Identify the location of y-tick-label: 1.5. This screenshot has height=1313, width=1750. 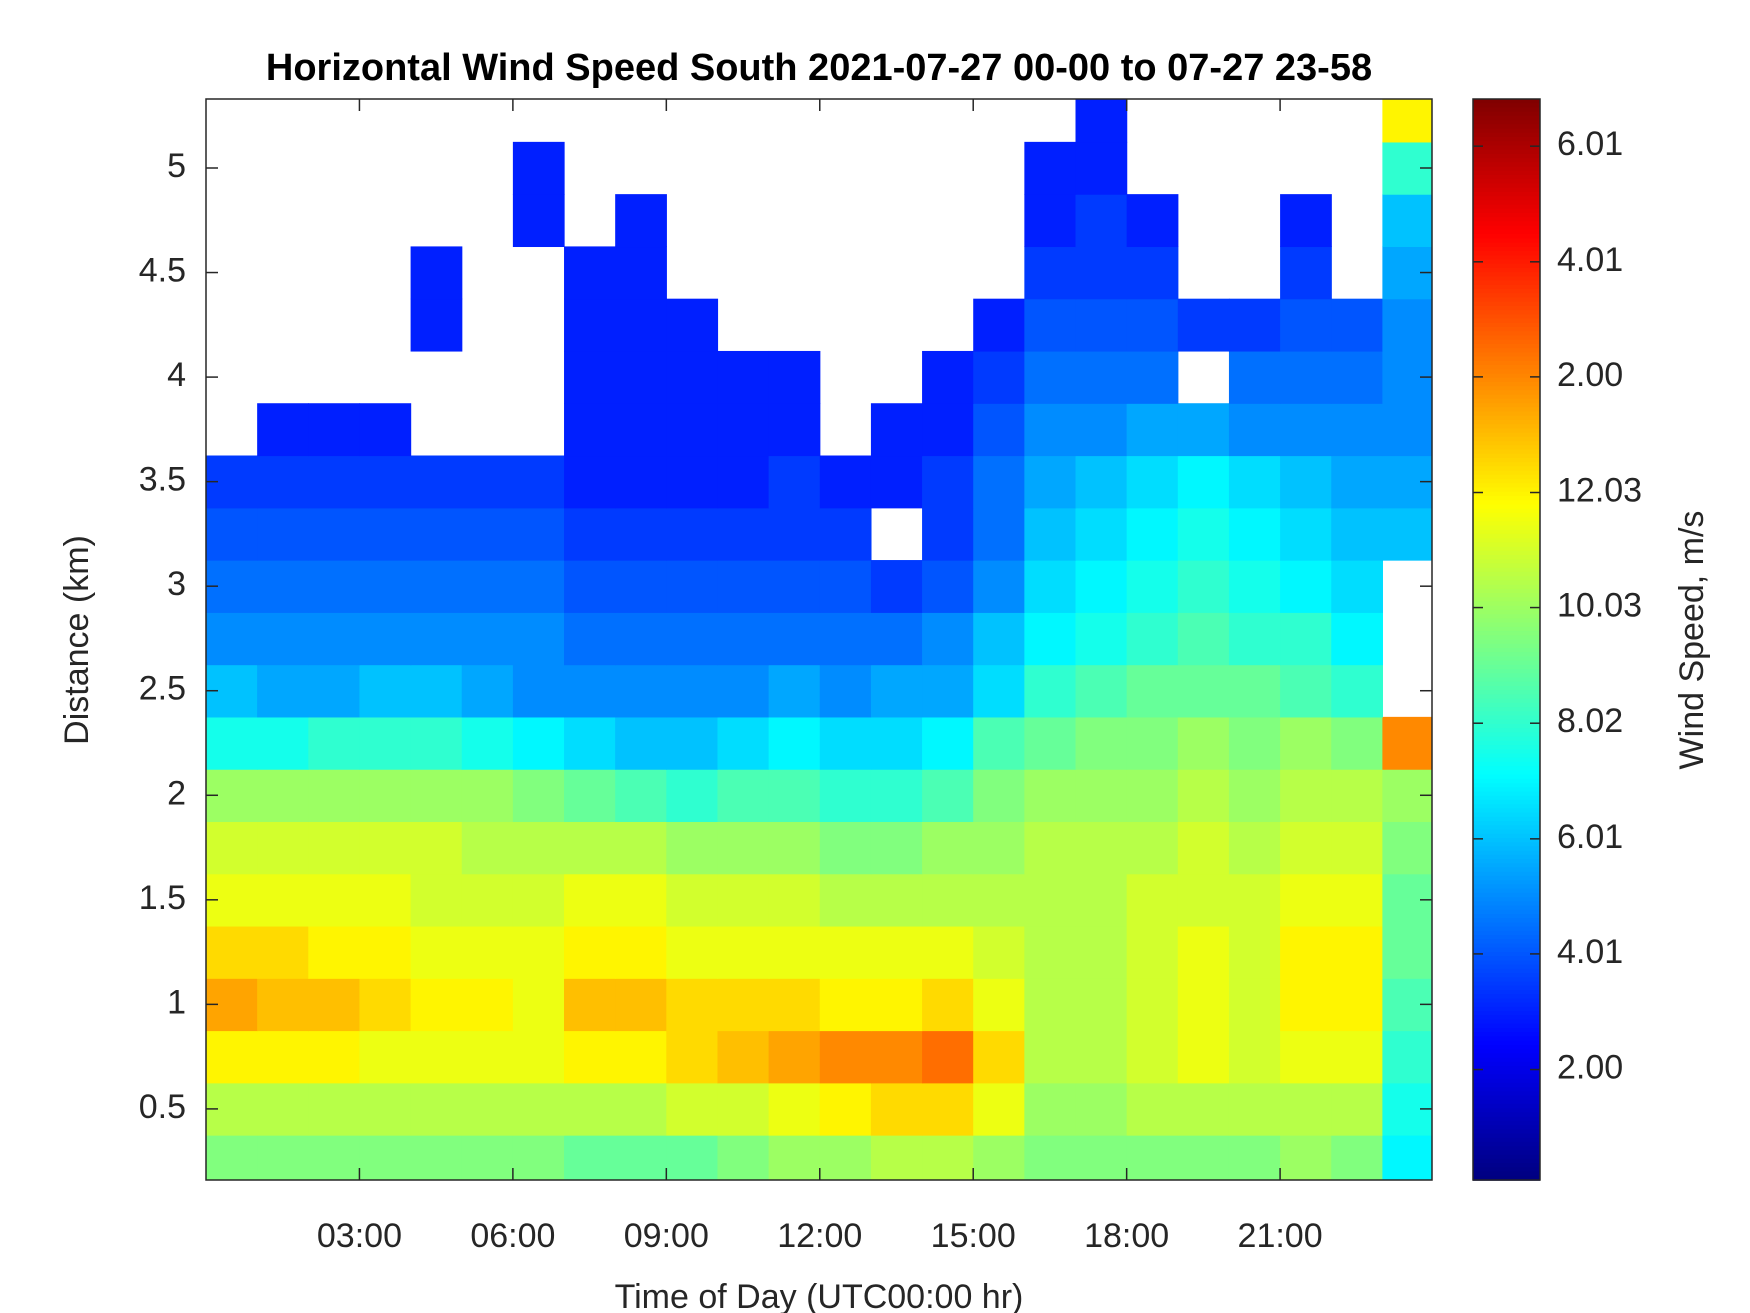
(162, 898).